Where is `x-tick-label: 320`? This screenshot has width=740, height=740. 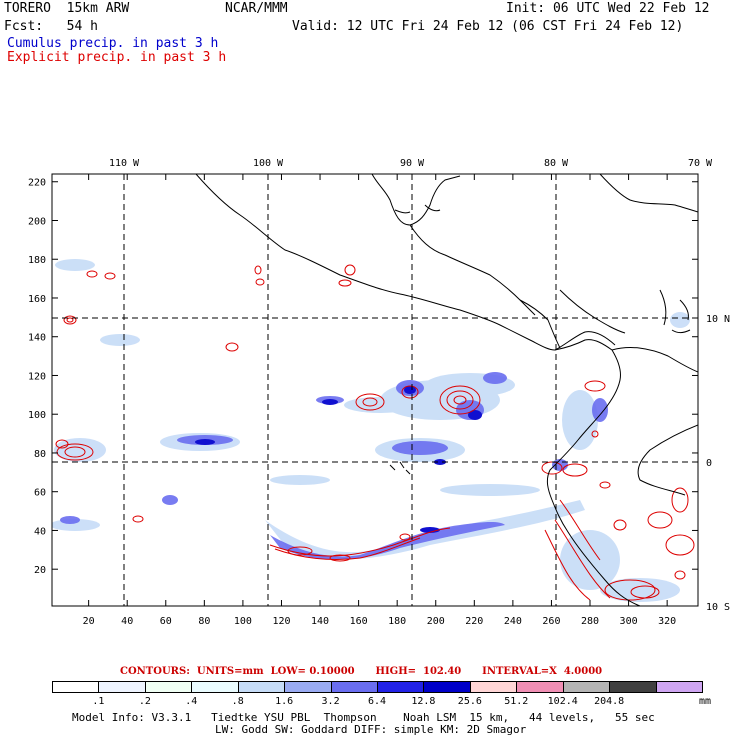 x-tick-label: 320 is located at coordinates (667, 621).